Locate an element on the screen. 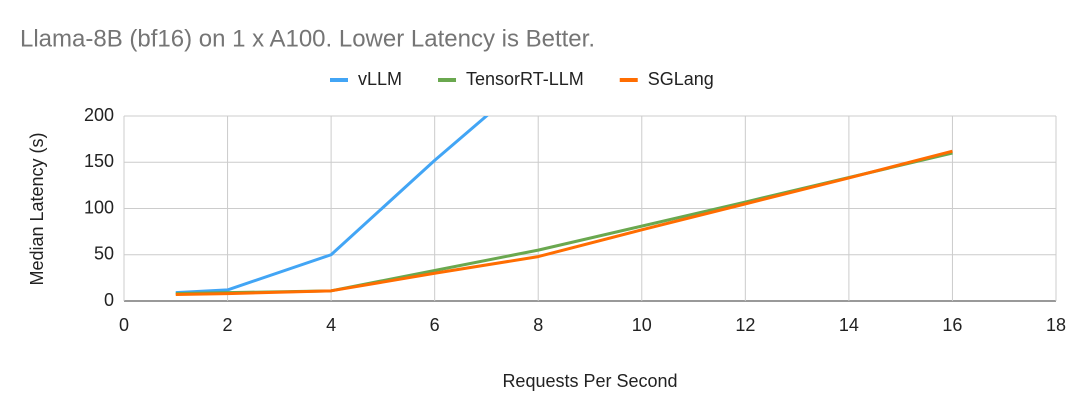 This screenshot has width=1080, height=412. legend-label: vLLM is located at coordinates (380, 79).